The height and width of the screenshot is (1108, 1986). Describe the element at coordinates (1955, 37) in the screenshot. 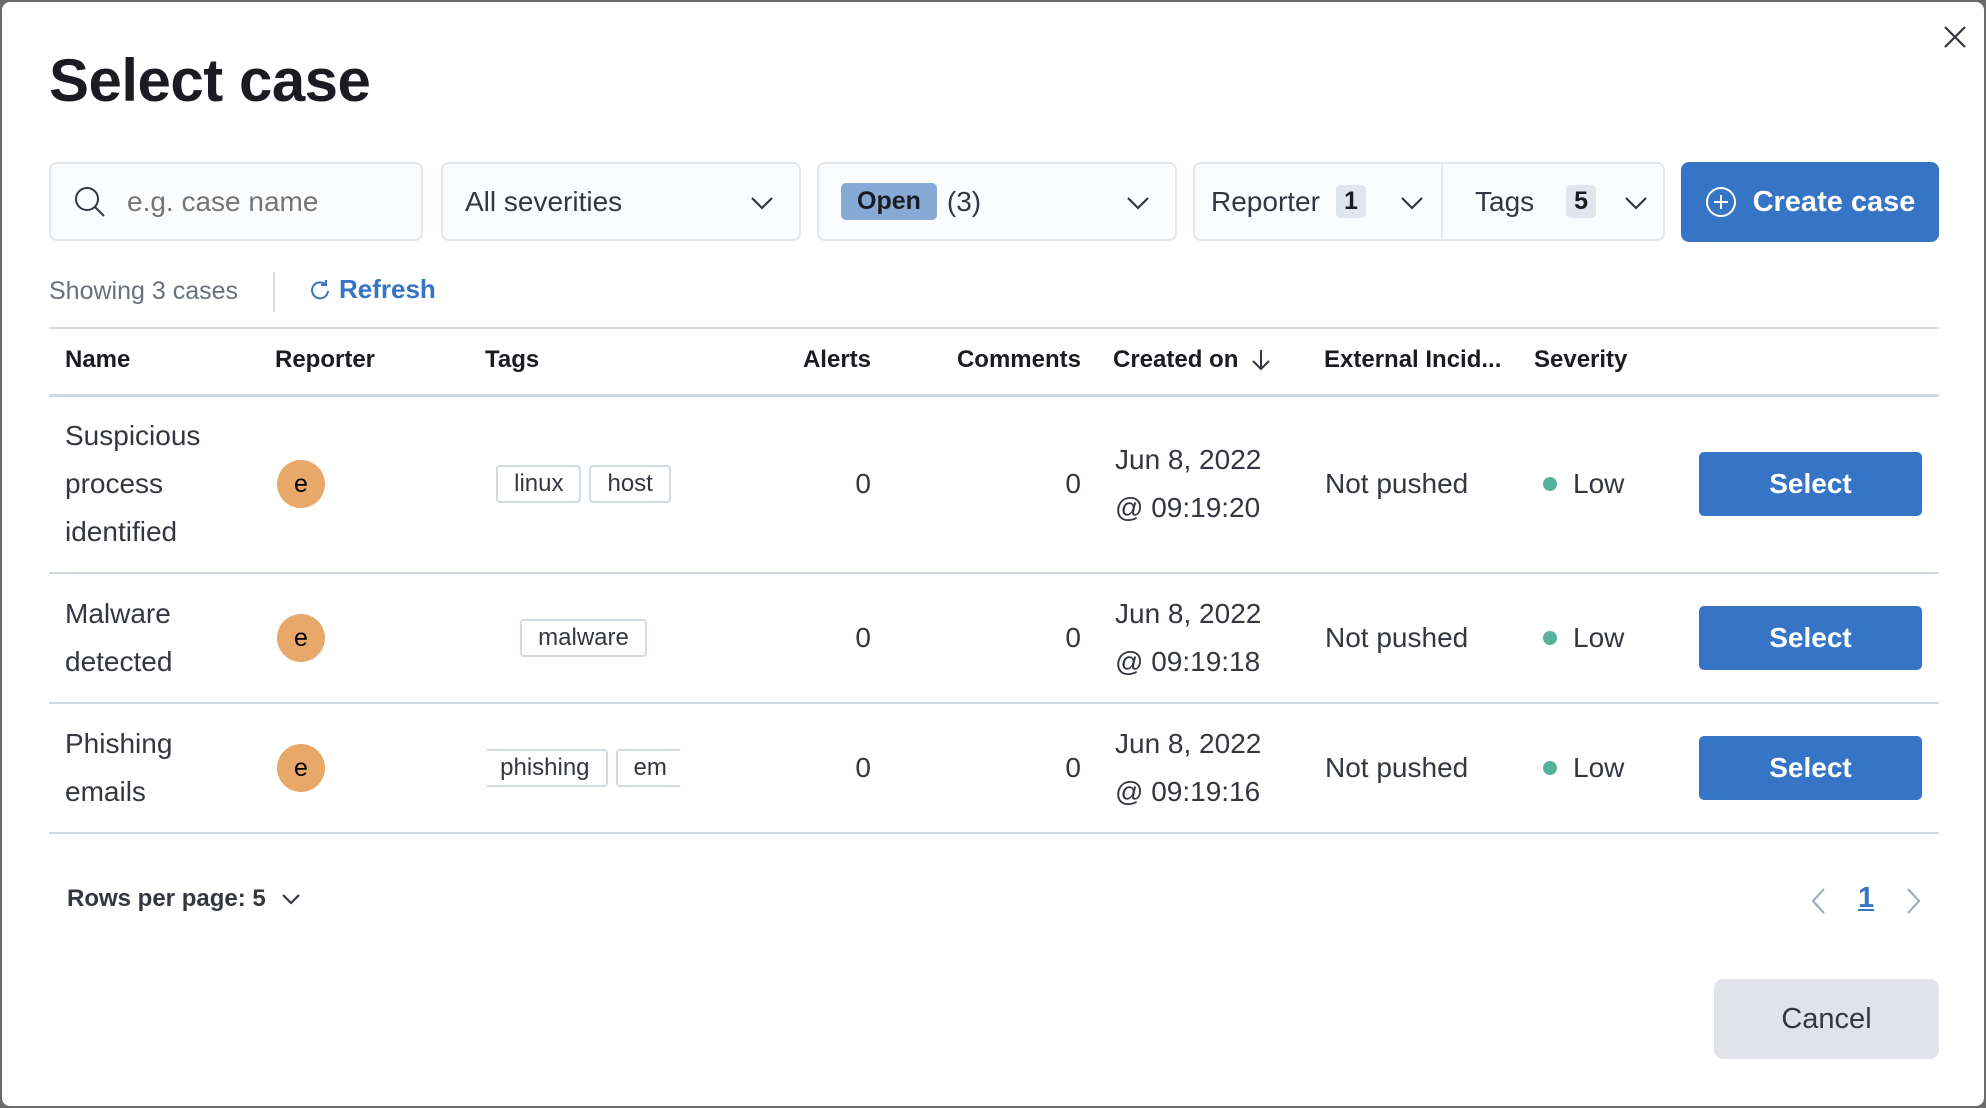

I see `close-icon` at that location.